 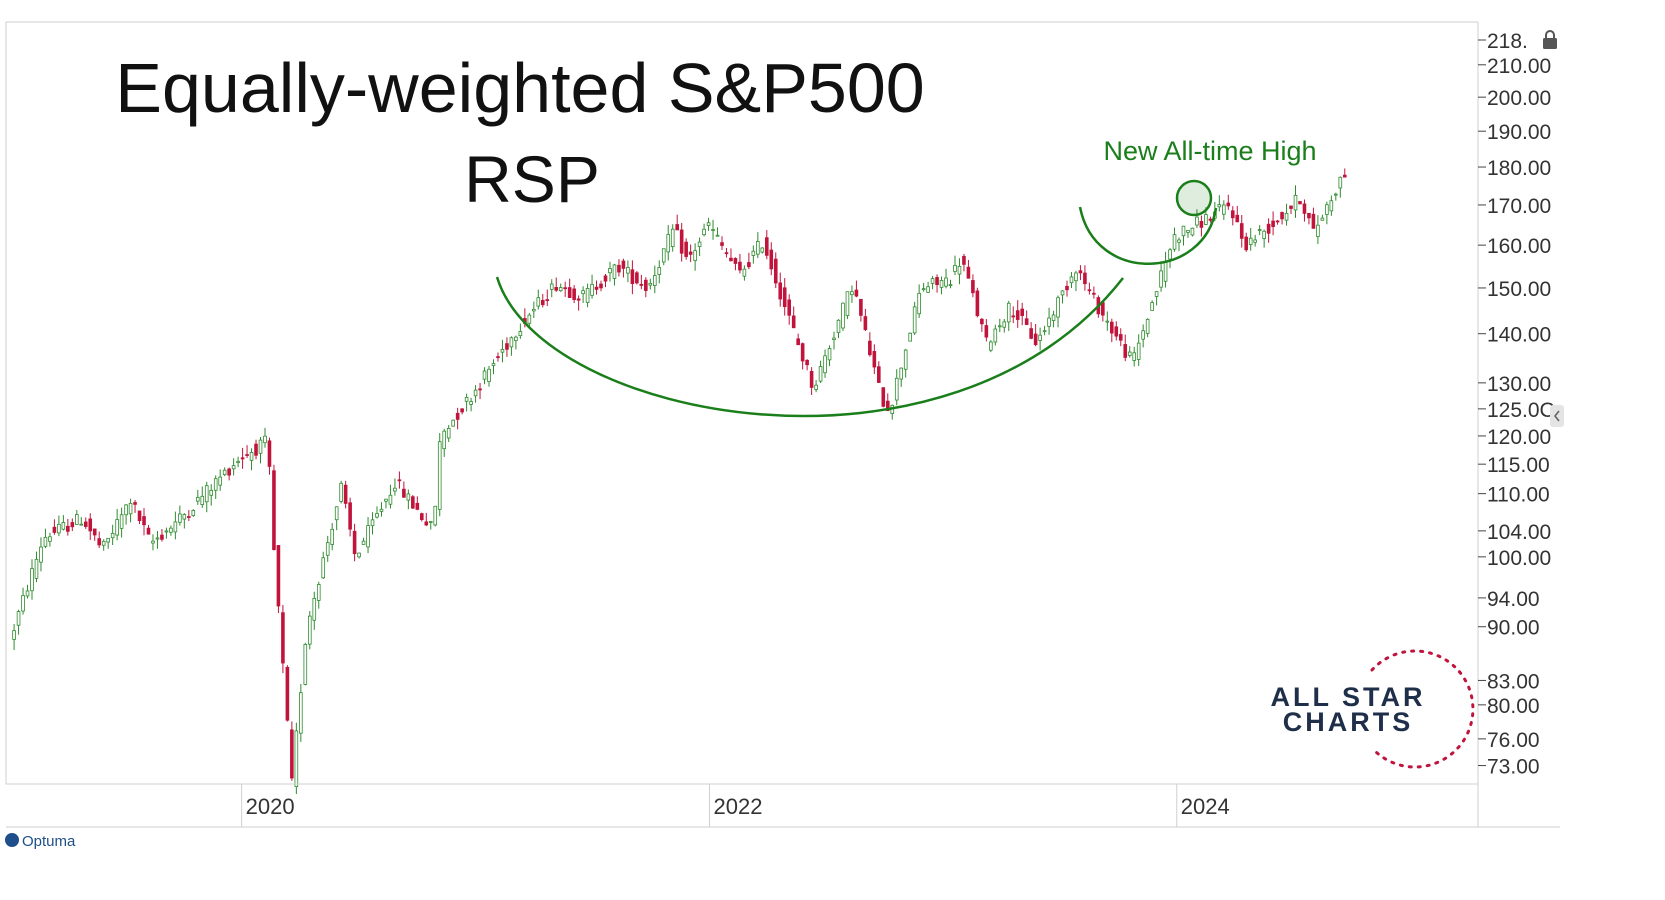 I want to click on y-tick-label: 115.00, so click(x=1518, y=465).